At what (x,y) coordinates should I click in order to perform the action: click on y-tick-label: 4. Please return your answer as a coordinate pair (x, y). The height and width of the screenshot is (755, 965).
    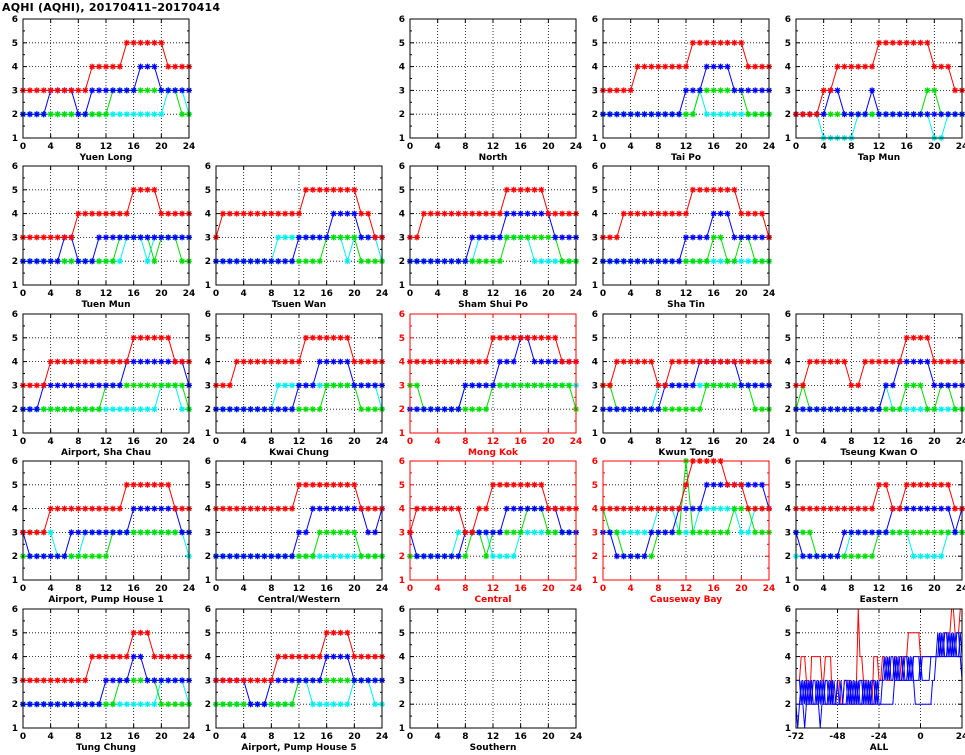
    Looking at the image, I should click on (402, 363).